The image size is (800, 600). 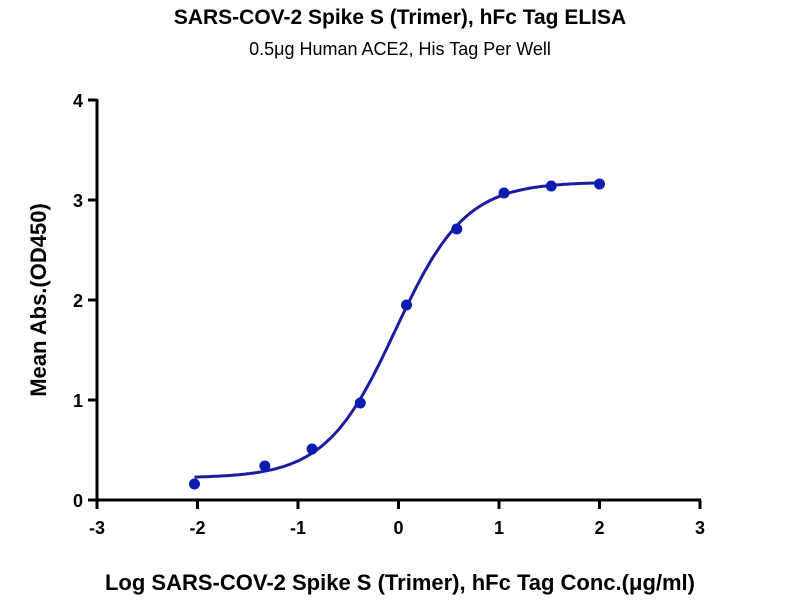 I want to click on x-tick-label: 3, so click(x=700, y=528).